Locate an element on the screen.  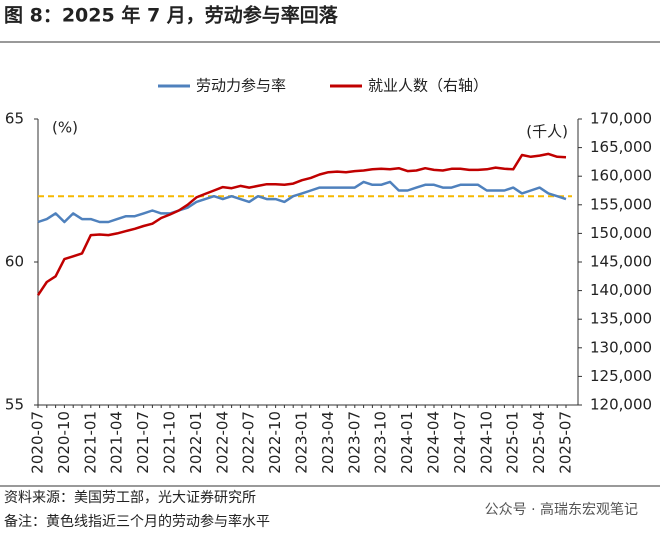
y2-tick-label: 170,000 is located at coordinates (621, 119).